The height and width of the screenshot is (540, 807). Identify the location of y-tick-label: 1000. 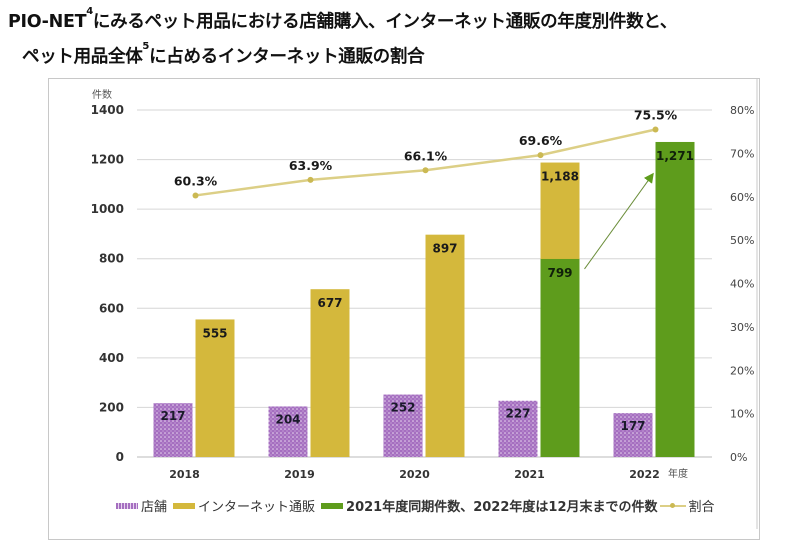
(107, 209).